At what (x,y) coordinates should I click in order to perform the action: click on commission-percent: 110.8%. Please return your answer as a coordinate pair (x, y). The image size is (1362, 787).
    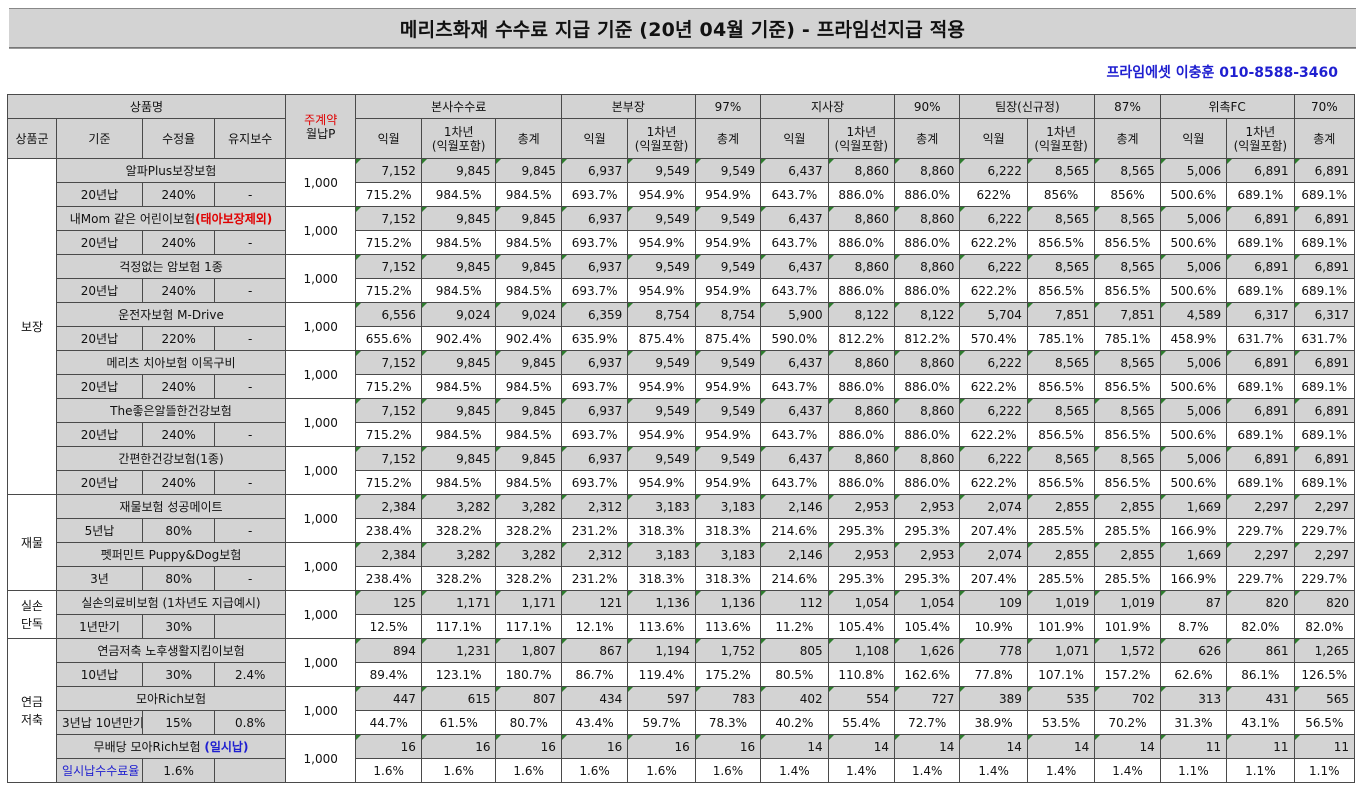
    Looking at the image, I should click on (861, 674).